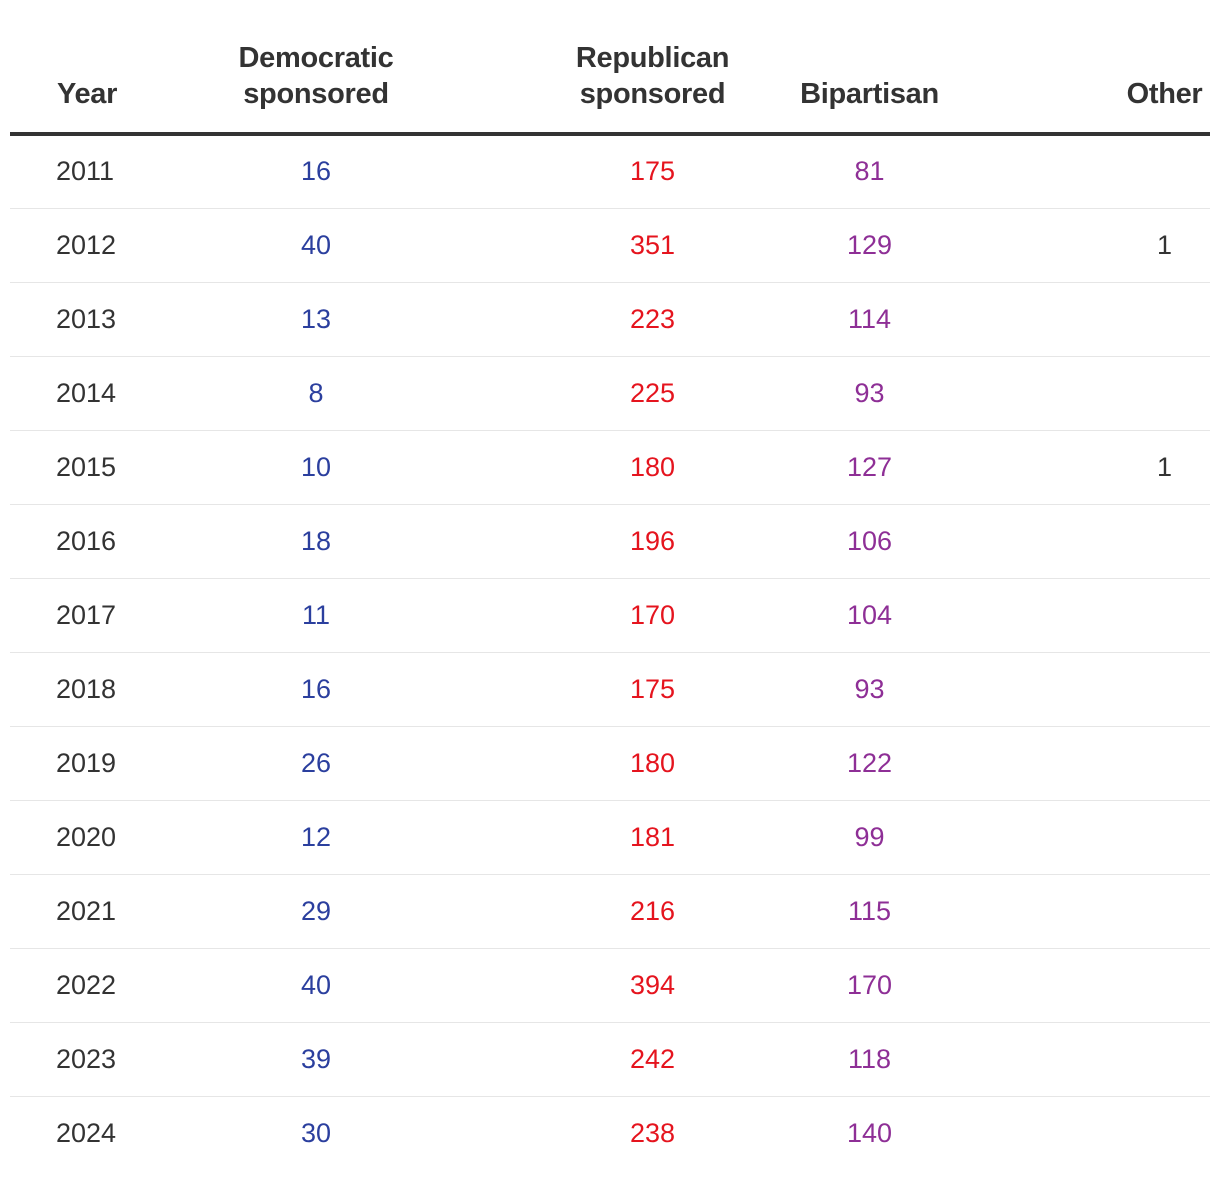 The image size is (1220, 1182). What do you see at coordinates (610, 467) in the screenshot?
I see `table-row: 2015 10 180 127 1` at bounding box center [610, 467].